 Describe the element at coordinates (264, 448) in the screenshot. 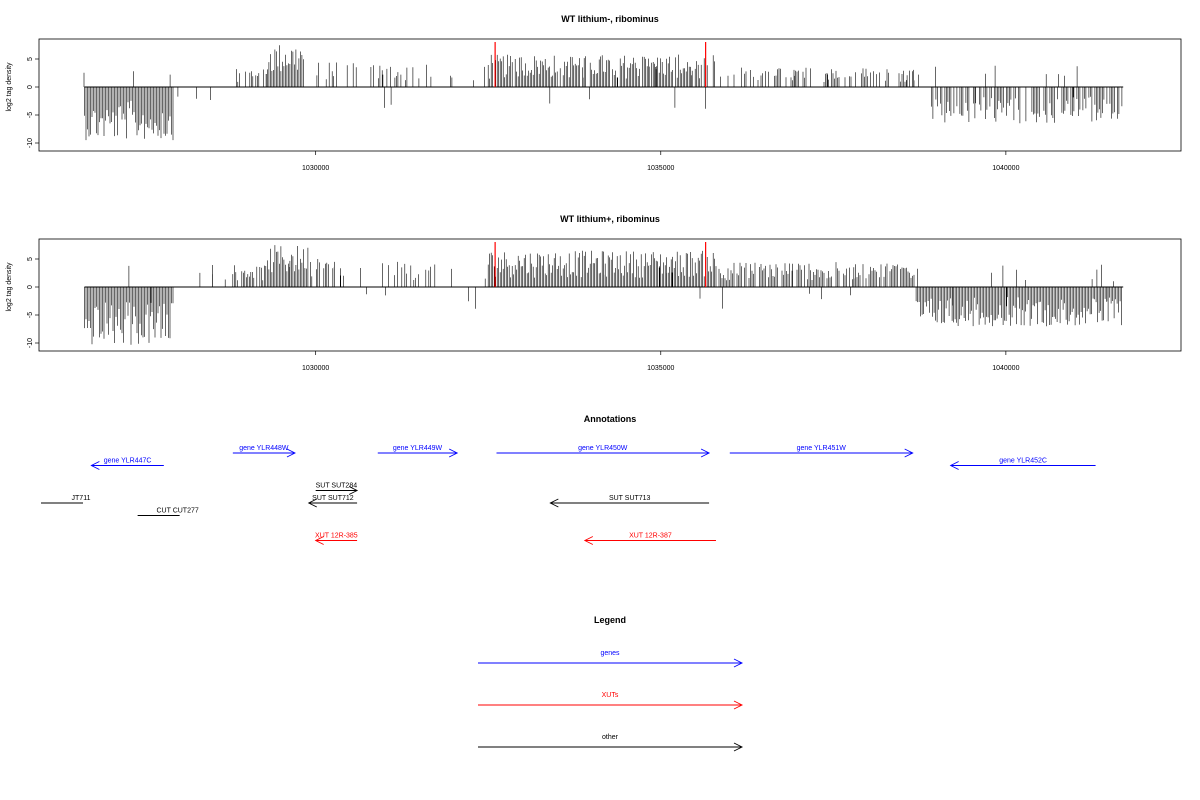

I see `feature-label: gene YLR448W` at that location.